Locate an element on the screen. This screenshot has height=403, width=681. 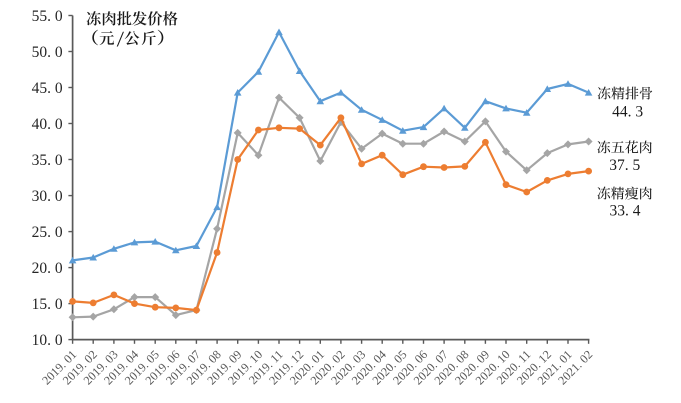
svg-text: 44. 3 is located at coordinates (627, 111).